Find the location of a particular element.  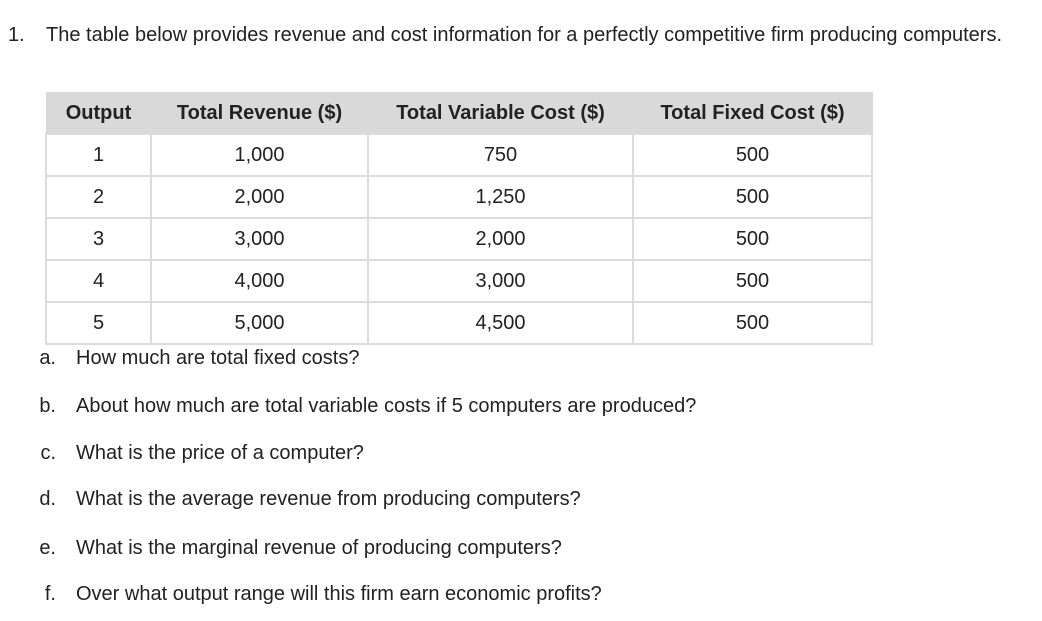

cell-output: 3 is located at coordinates (98, 239).